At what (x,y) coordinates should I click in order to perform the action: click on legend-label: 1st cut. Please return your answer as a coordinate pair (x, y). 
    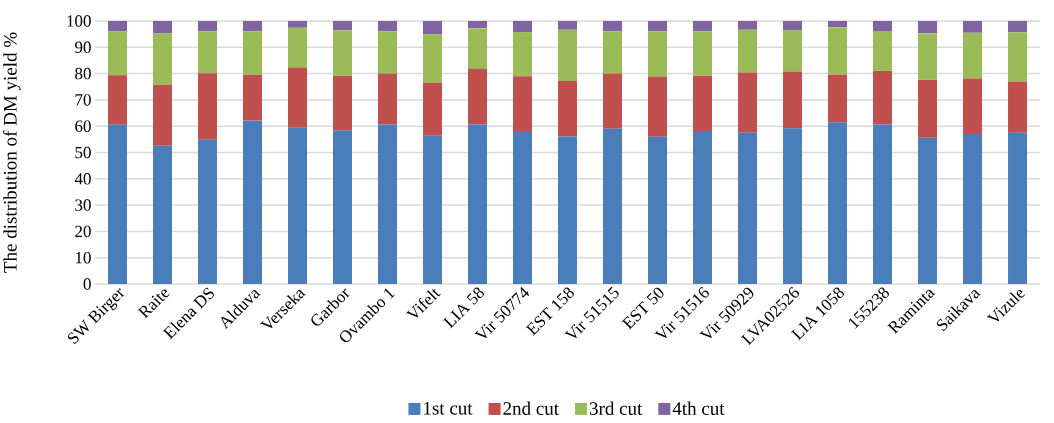
    Looking at the image, I should click on (448, 408).